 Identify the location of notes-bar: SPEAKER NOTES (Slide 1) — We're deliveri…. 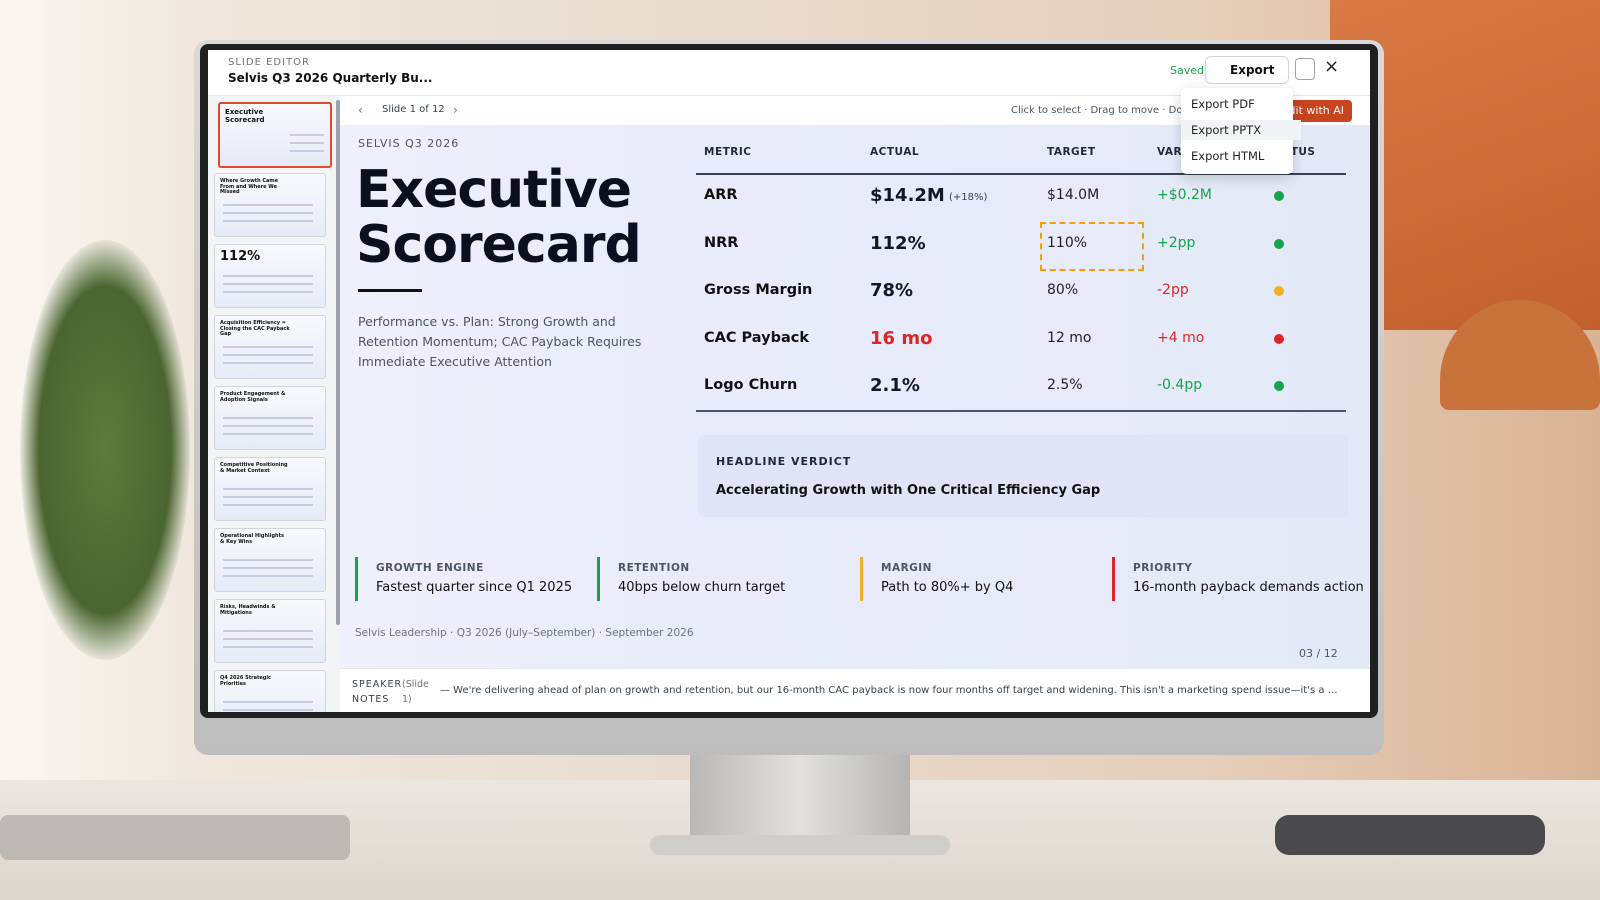
(855, 690).